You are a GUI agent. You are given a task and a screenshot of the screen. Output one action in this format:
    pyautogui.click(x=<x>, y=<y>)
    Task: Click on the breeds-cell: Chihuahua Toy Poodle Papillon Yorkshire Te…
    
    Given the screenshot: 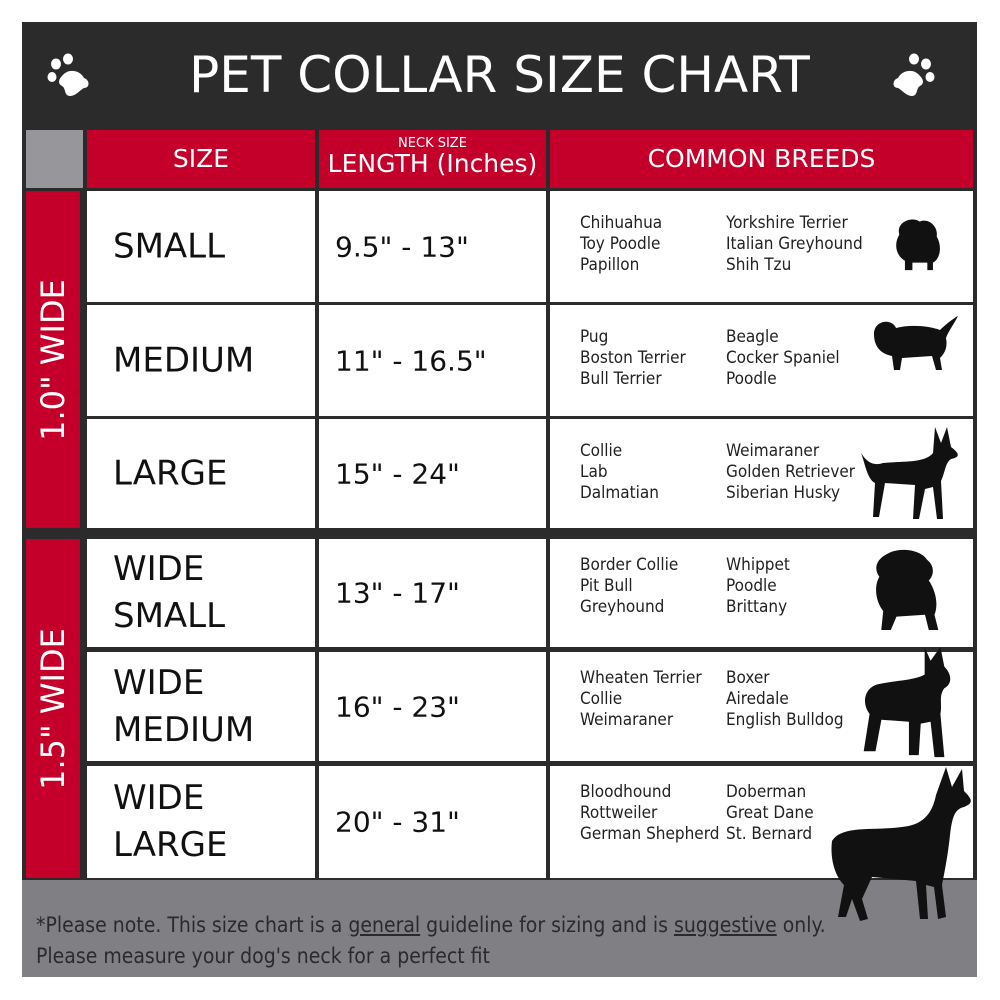 What is the action you would take?
    pyautogui.click(x=761, y=246)
    